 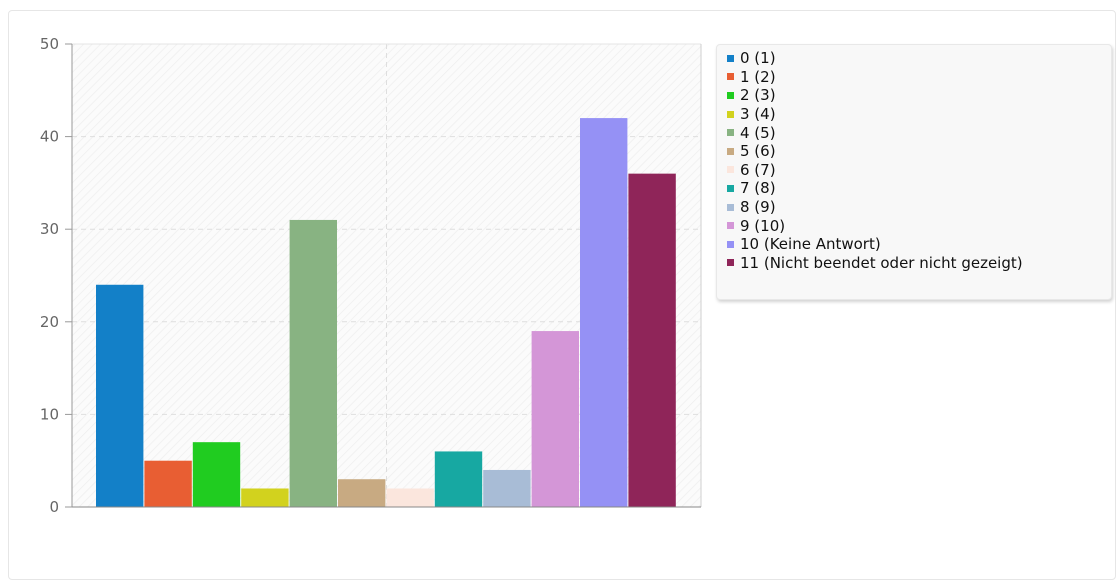 What do you see at coordinates (919, 114) in the screenshot?
I see `legend-item: 3 (4)` at bounding box center [919, 114].